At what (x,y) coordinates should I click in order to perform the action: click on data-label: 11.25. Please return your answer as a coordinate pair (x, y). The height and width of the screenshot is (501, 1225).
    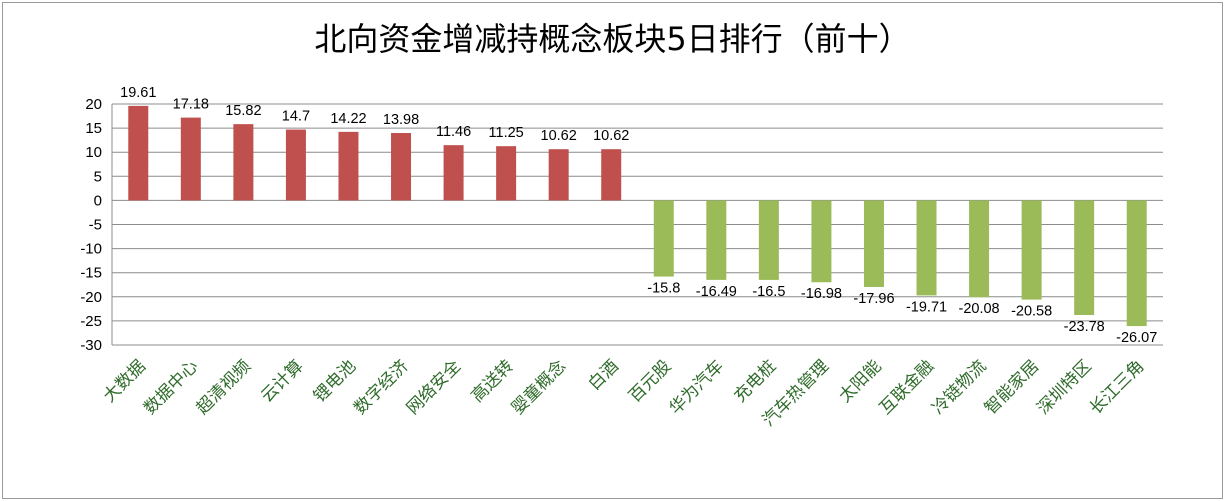
    Looking at the image, I should click on (506, 133).